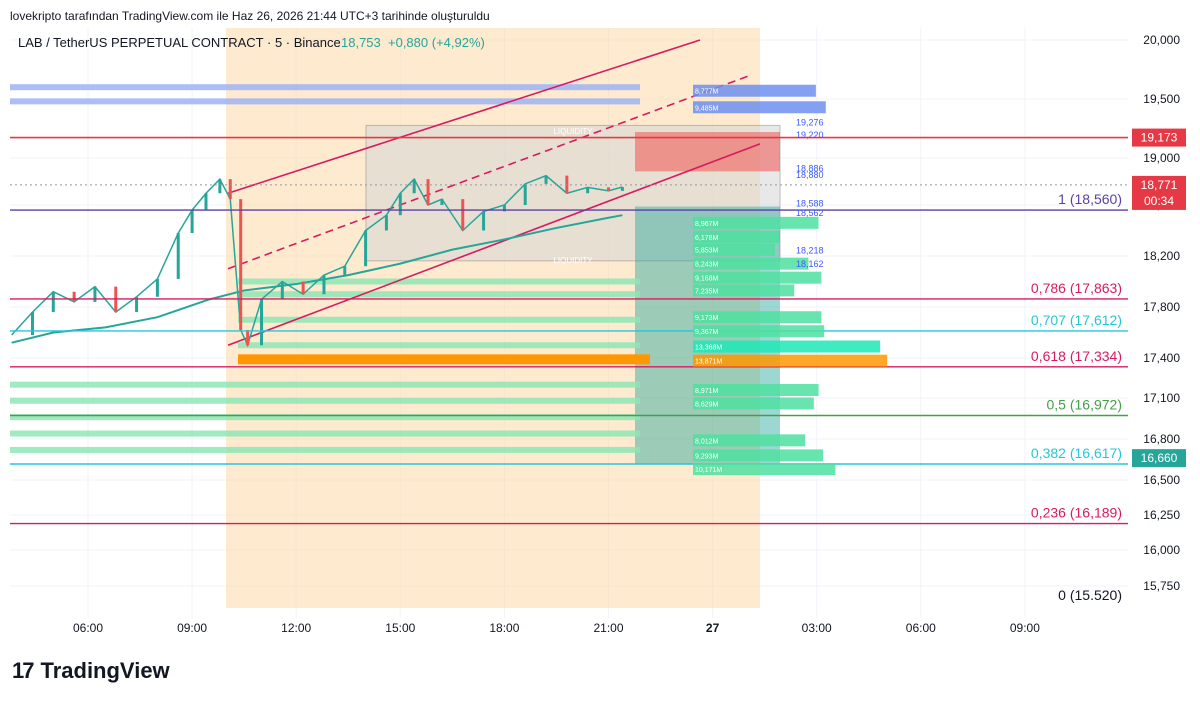 This screenshot has width=1200, height=703. Describe the element at coordinates (296, 628) in the screenshot. I see `x-tick-2: 12:00` at that location.